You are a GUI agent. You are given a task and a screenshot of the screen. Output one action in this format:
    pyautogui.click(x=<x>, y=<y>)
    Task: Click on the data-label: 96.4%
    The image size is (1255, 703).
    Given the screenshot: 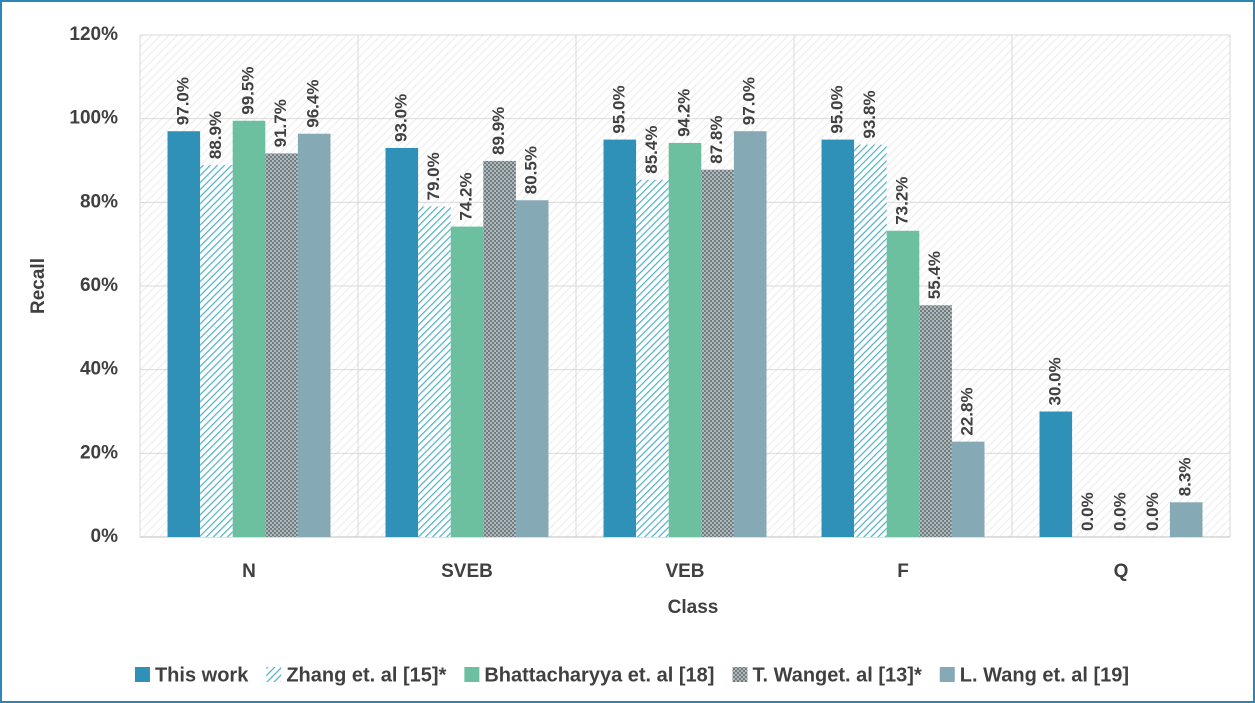 What is the action you would take?
    pyautogui.click(x=313, y=104)
    